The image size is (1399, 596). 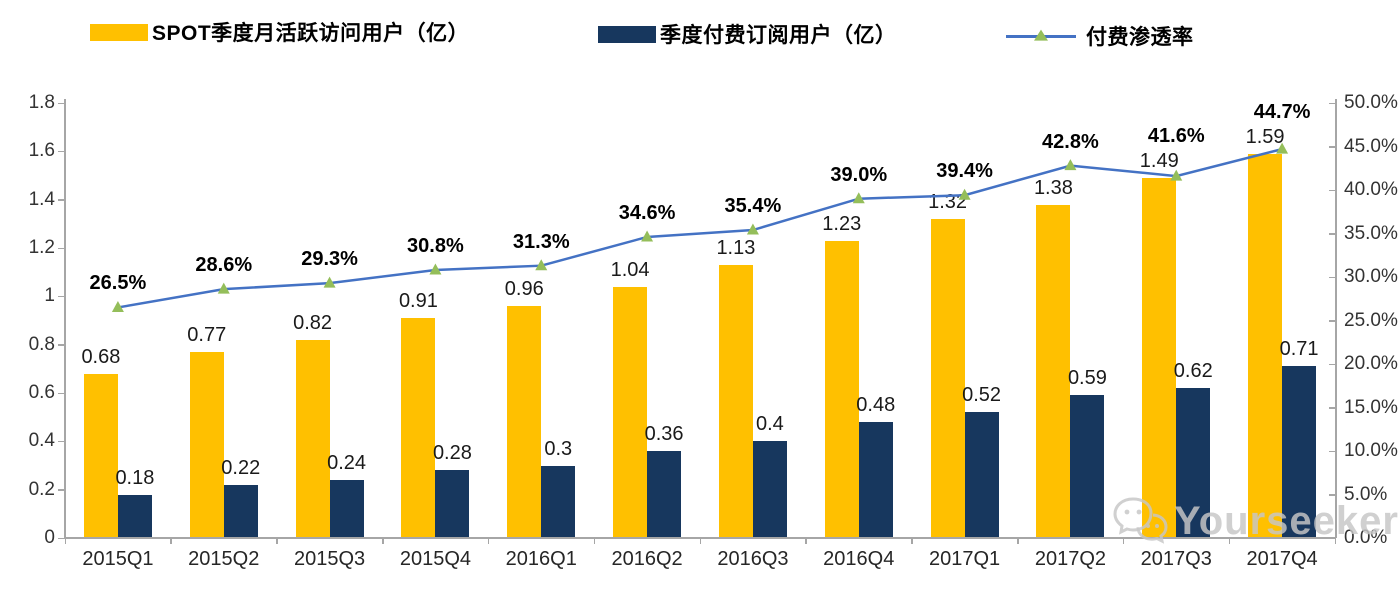 I want to click on bar-label-subs: 0.18, so click(x=135, y=477).